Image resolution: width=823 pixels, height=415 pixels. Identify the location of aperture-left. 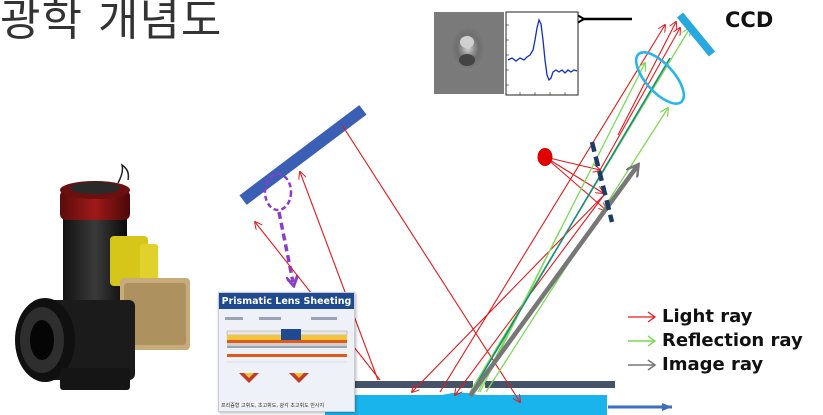
(414, 384).